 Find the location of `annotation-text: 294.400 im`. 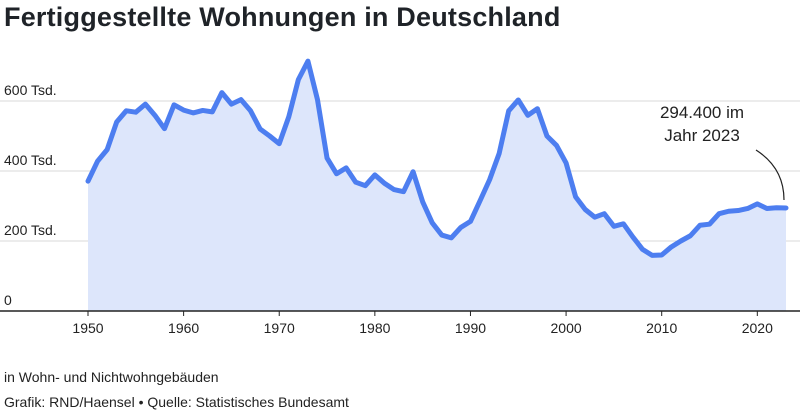

annotation-text: 294.400 im is located at coordinates (702, 112).